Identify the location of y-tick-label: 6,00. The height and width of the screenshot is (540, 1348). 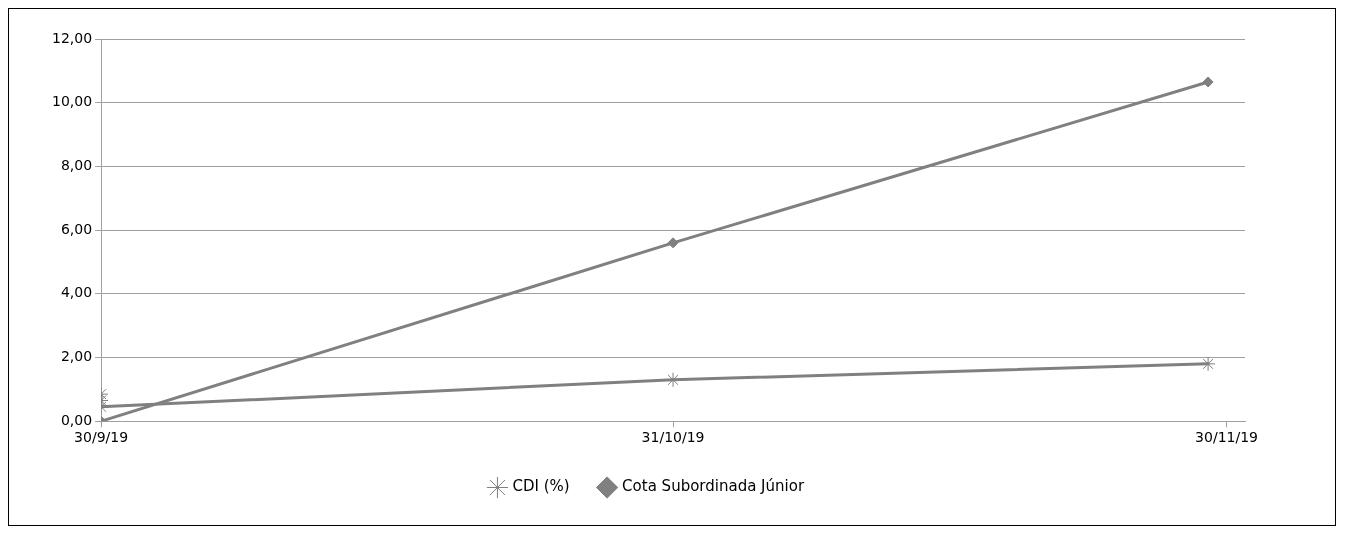
(76, 228).